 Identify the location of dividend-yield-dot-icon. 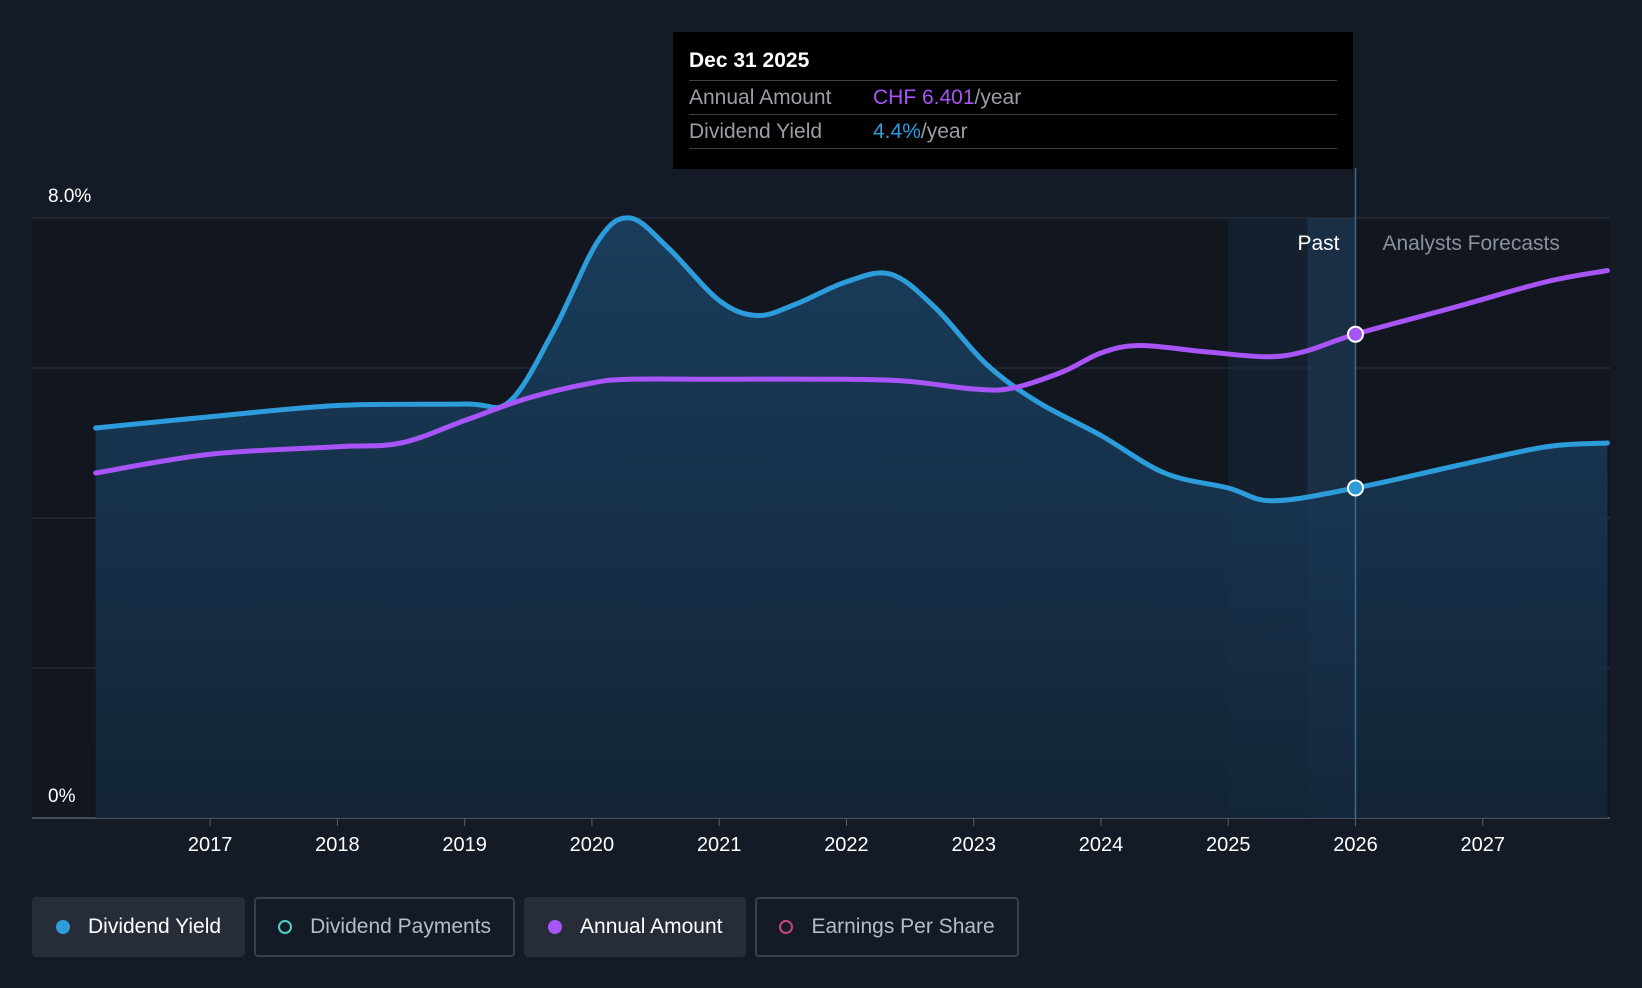
(63, 927).